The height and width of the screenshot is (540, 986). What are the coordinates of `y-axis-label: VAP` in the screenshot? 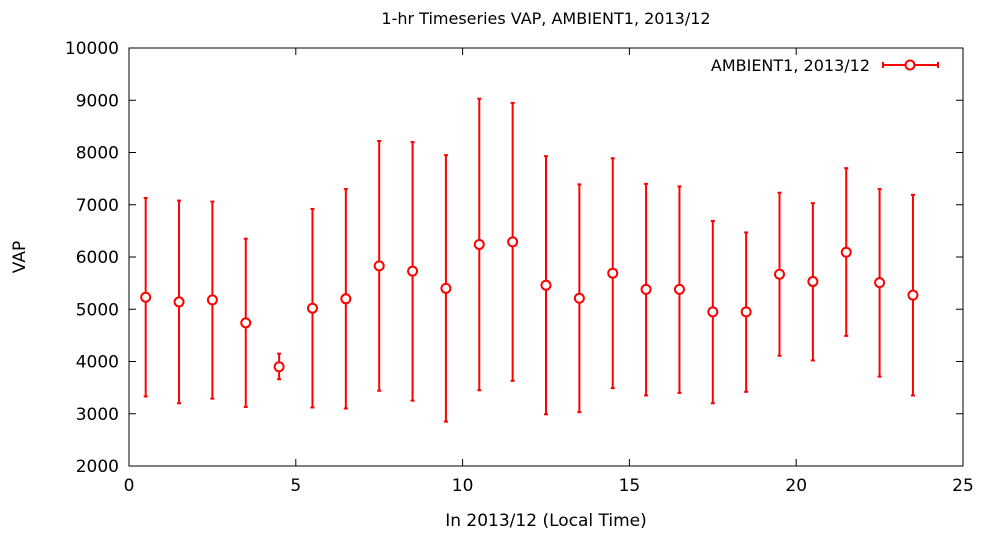 It's located at (20, 257).